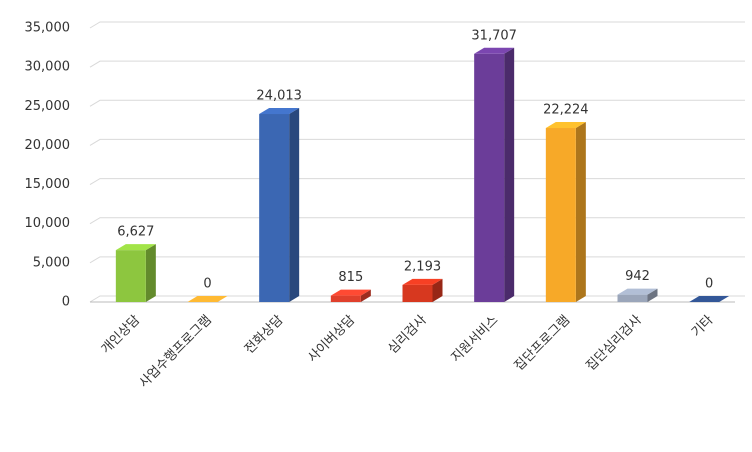 Image resolution: width=752 pixels, height=452 pixels. What do you see at coordinates (121, 335) in the screenshot?
I see `x-tick-label: 개인상담` at bounding box center [121, 335].